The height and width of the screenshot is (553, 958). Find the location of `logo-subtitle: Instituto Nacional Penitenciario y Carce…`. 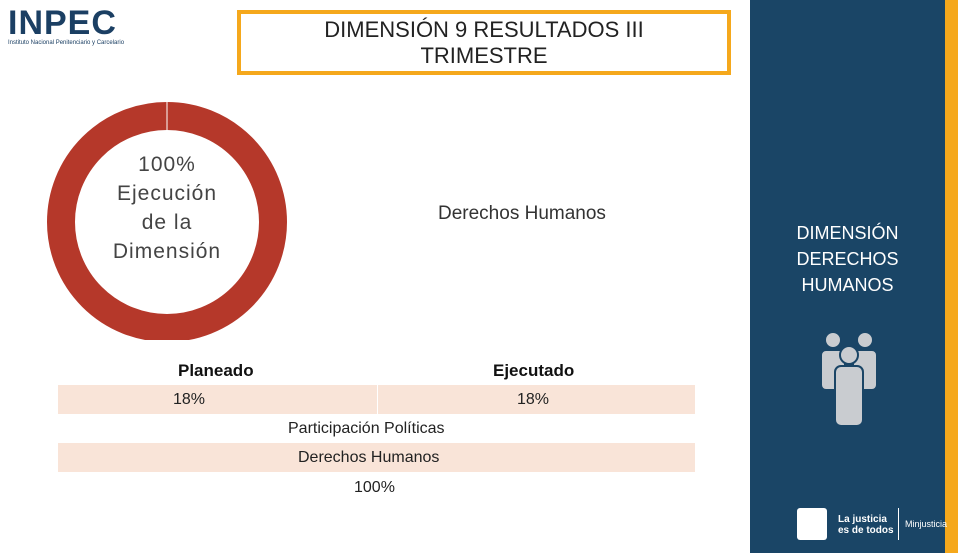

logo-subtitle: Instituto Nacional Penitenciario y Carce… is located at coordinates (66, 43).